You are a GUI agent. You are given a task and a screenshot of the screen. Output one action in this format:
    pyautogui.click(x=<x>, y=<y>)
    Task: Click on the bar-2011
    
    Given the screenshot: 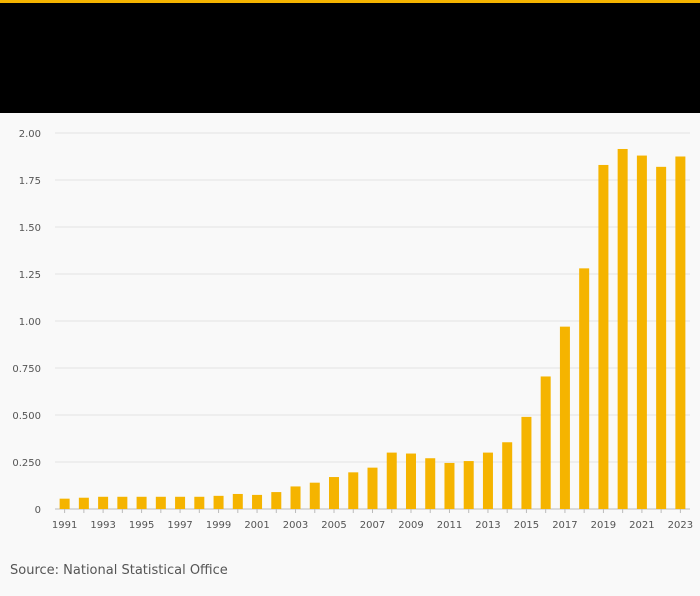 What is the action you would take?
    pyautogui.click(x=449, y=485)
    